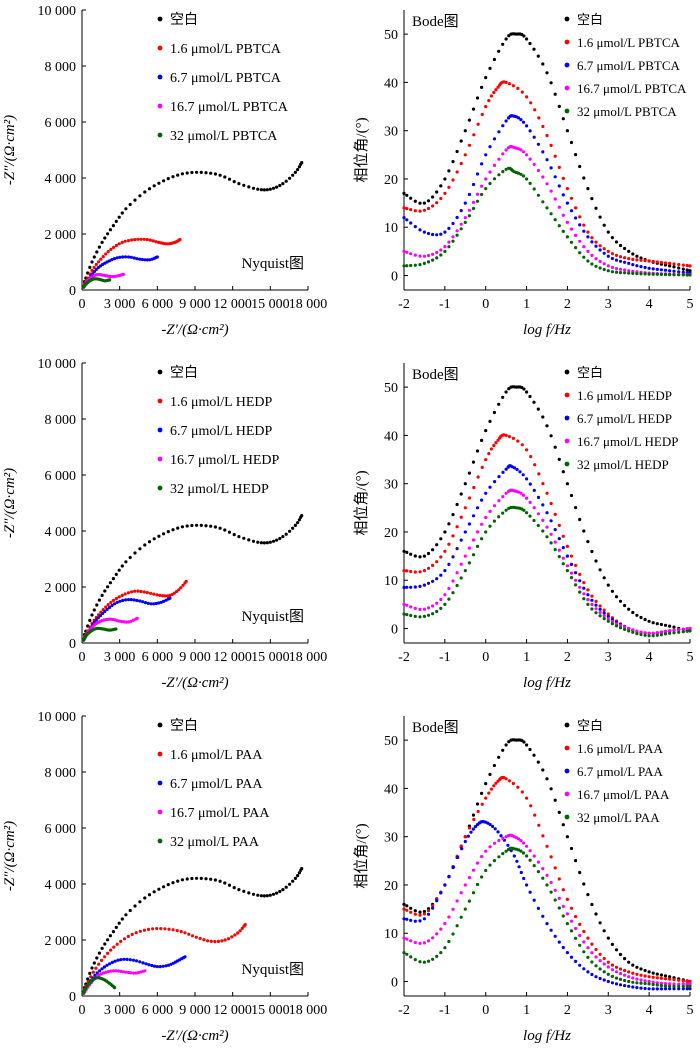  Describe the element at coordinates (690, 657) in the screenshot. I see `x-tick-label: 5` at that location.